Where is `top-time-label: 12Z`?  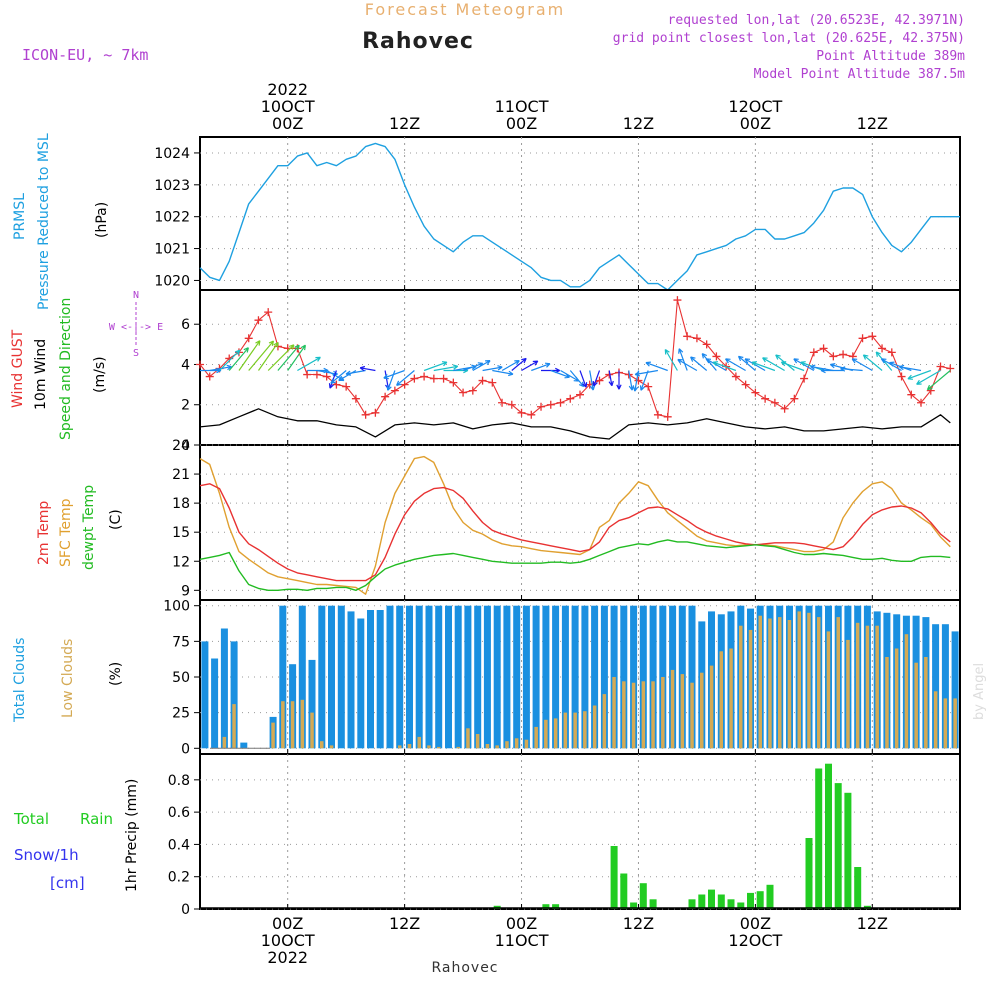
top-time-label: 12Z is located at coordinates (872, 123).